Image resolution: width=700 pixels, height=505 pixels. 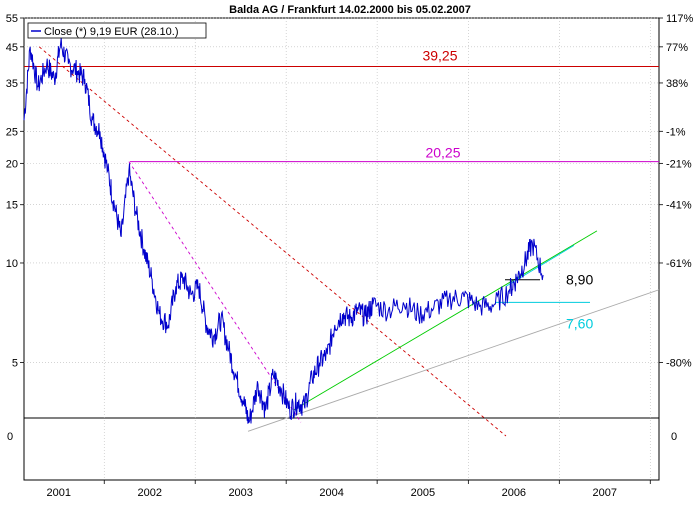 I want to click on y-right-tick-label: 38%, so click(x=677, y=84).